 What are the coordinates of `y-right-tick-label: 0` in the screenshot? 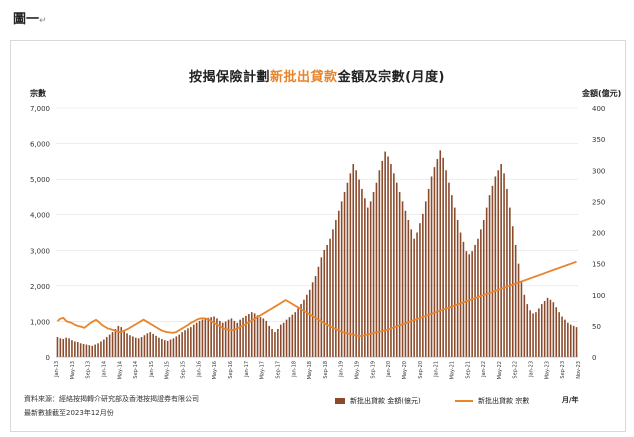 It's located at (594, 358).